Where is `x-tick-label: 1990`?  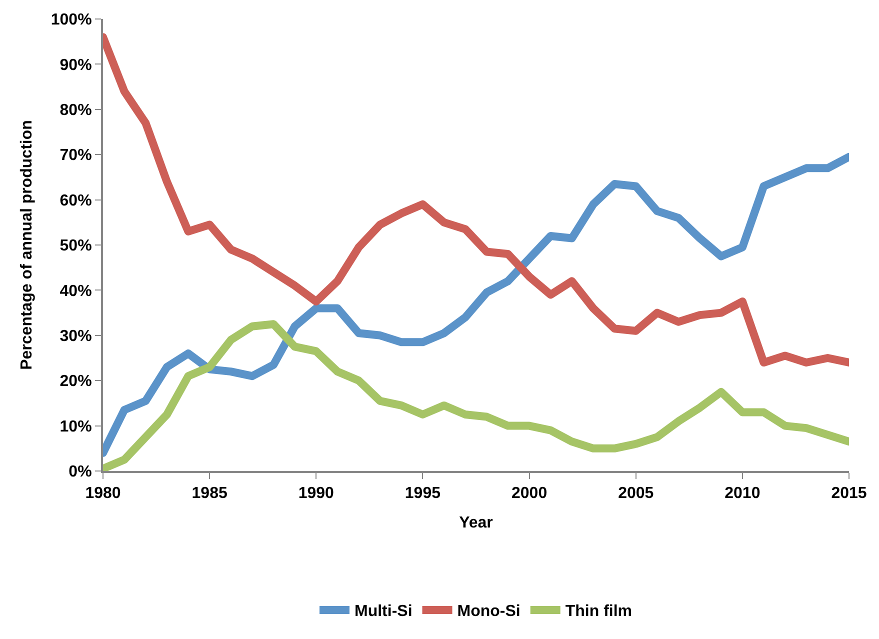 x-tick-label: 1990 is located at coordinates (316, 493).